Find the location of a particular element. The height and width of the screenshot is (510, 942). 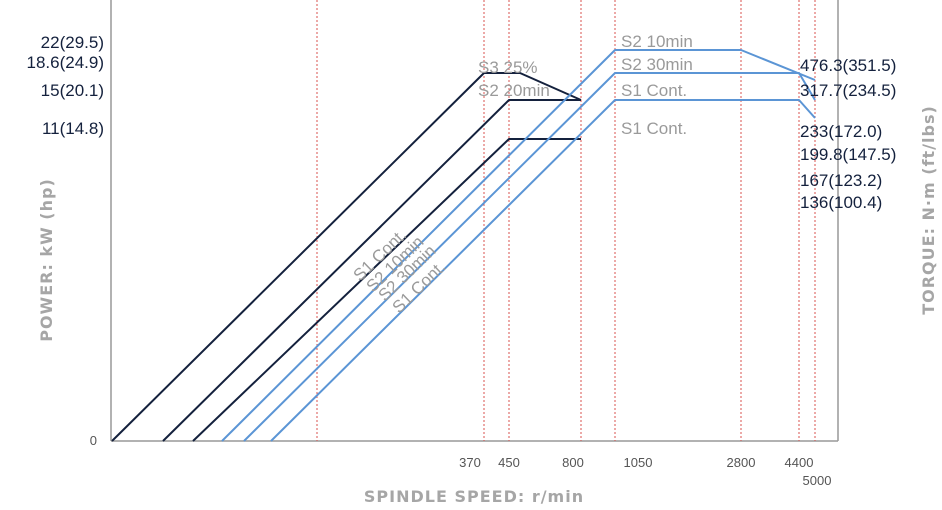

y-axis-left-title: POWER: kW (hp) is located at coordinates (46, 260).